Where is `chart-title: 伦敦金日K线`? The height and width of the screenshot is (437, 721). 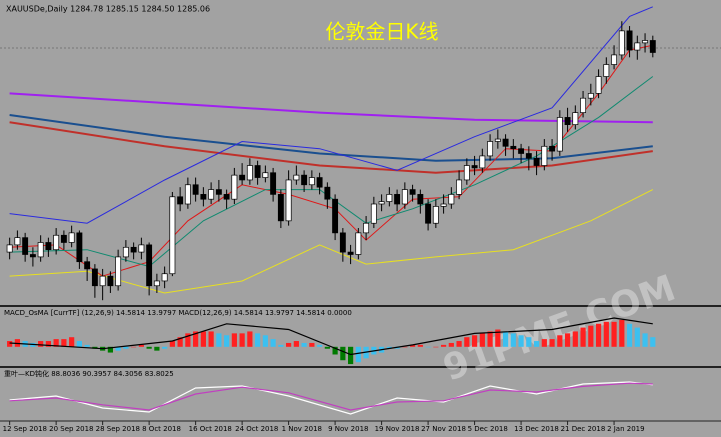
chart-title: 伦敦金日K线 is located at coordinates (381, 32).